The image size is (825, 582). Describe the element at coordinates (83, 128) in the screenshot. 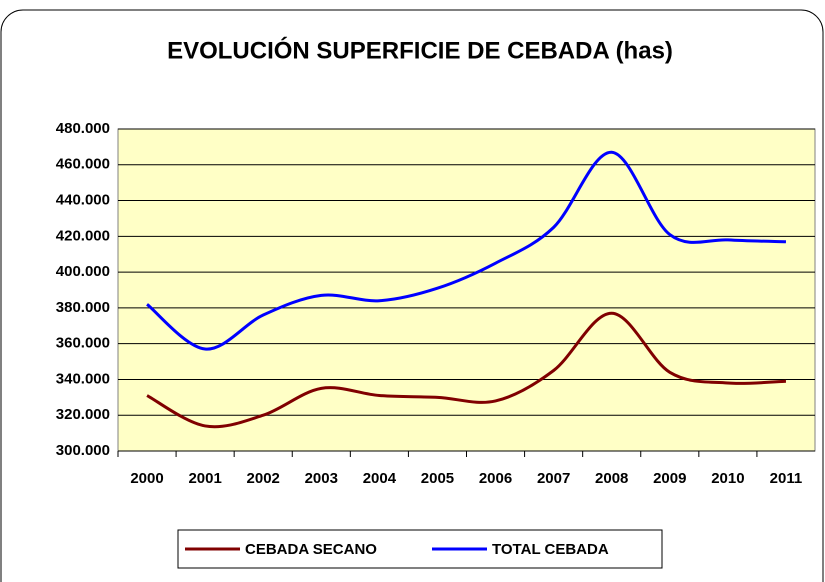

I see `y-tick-label: 480.000` at that location.